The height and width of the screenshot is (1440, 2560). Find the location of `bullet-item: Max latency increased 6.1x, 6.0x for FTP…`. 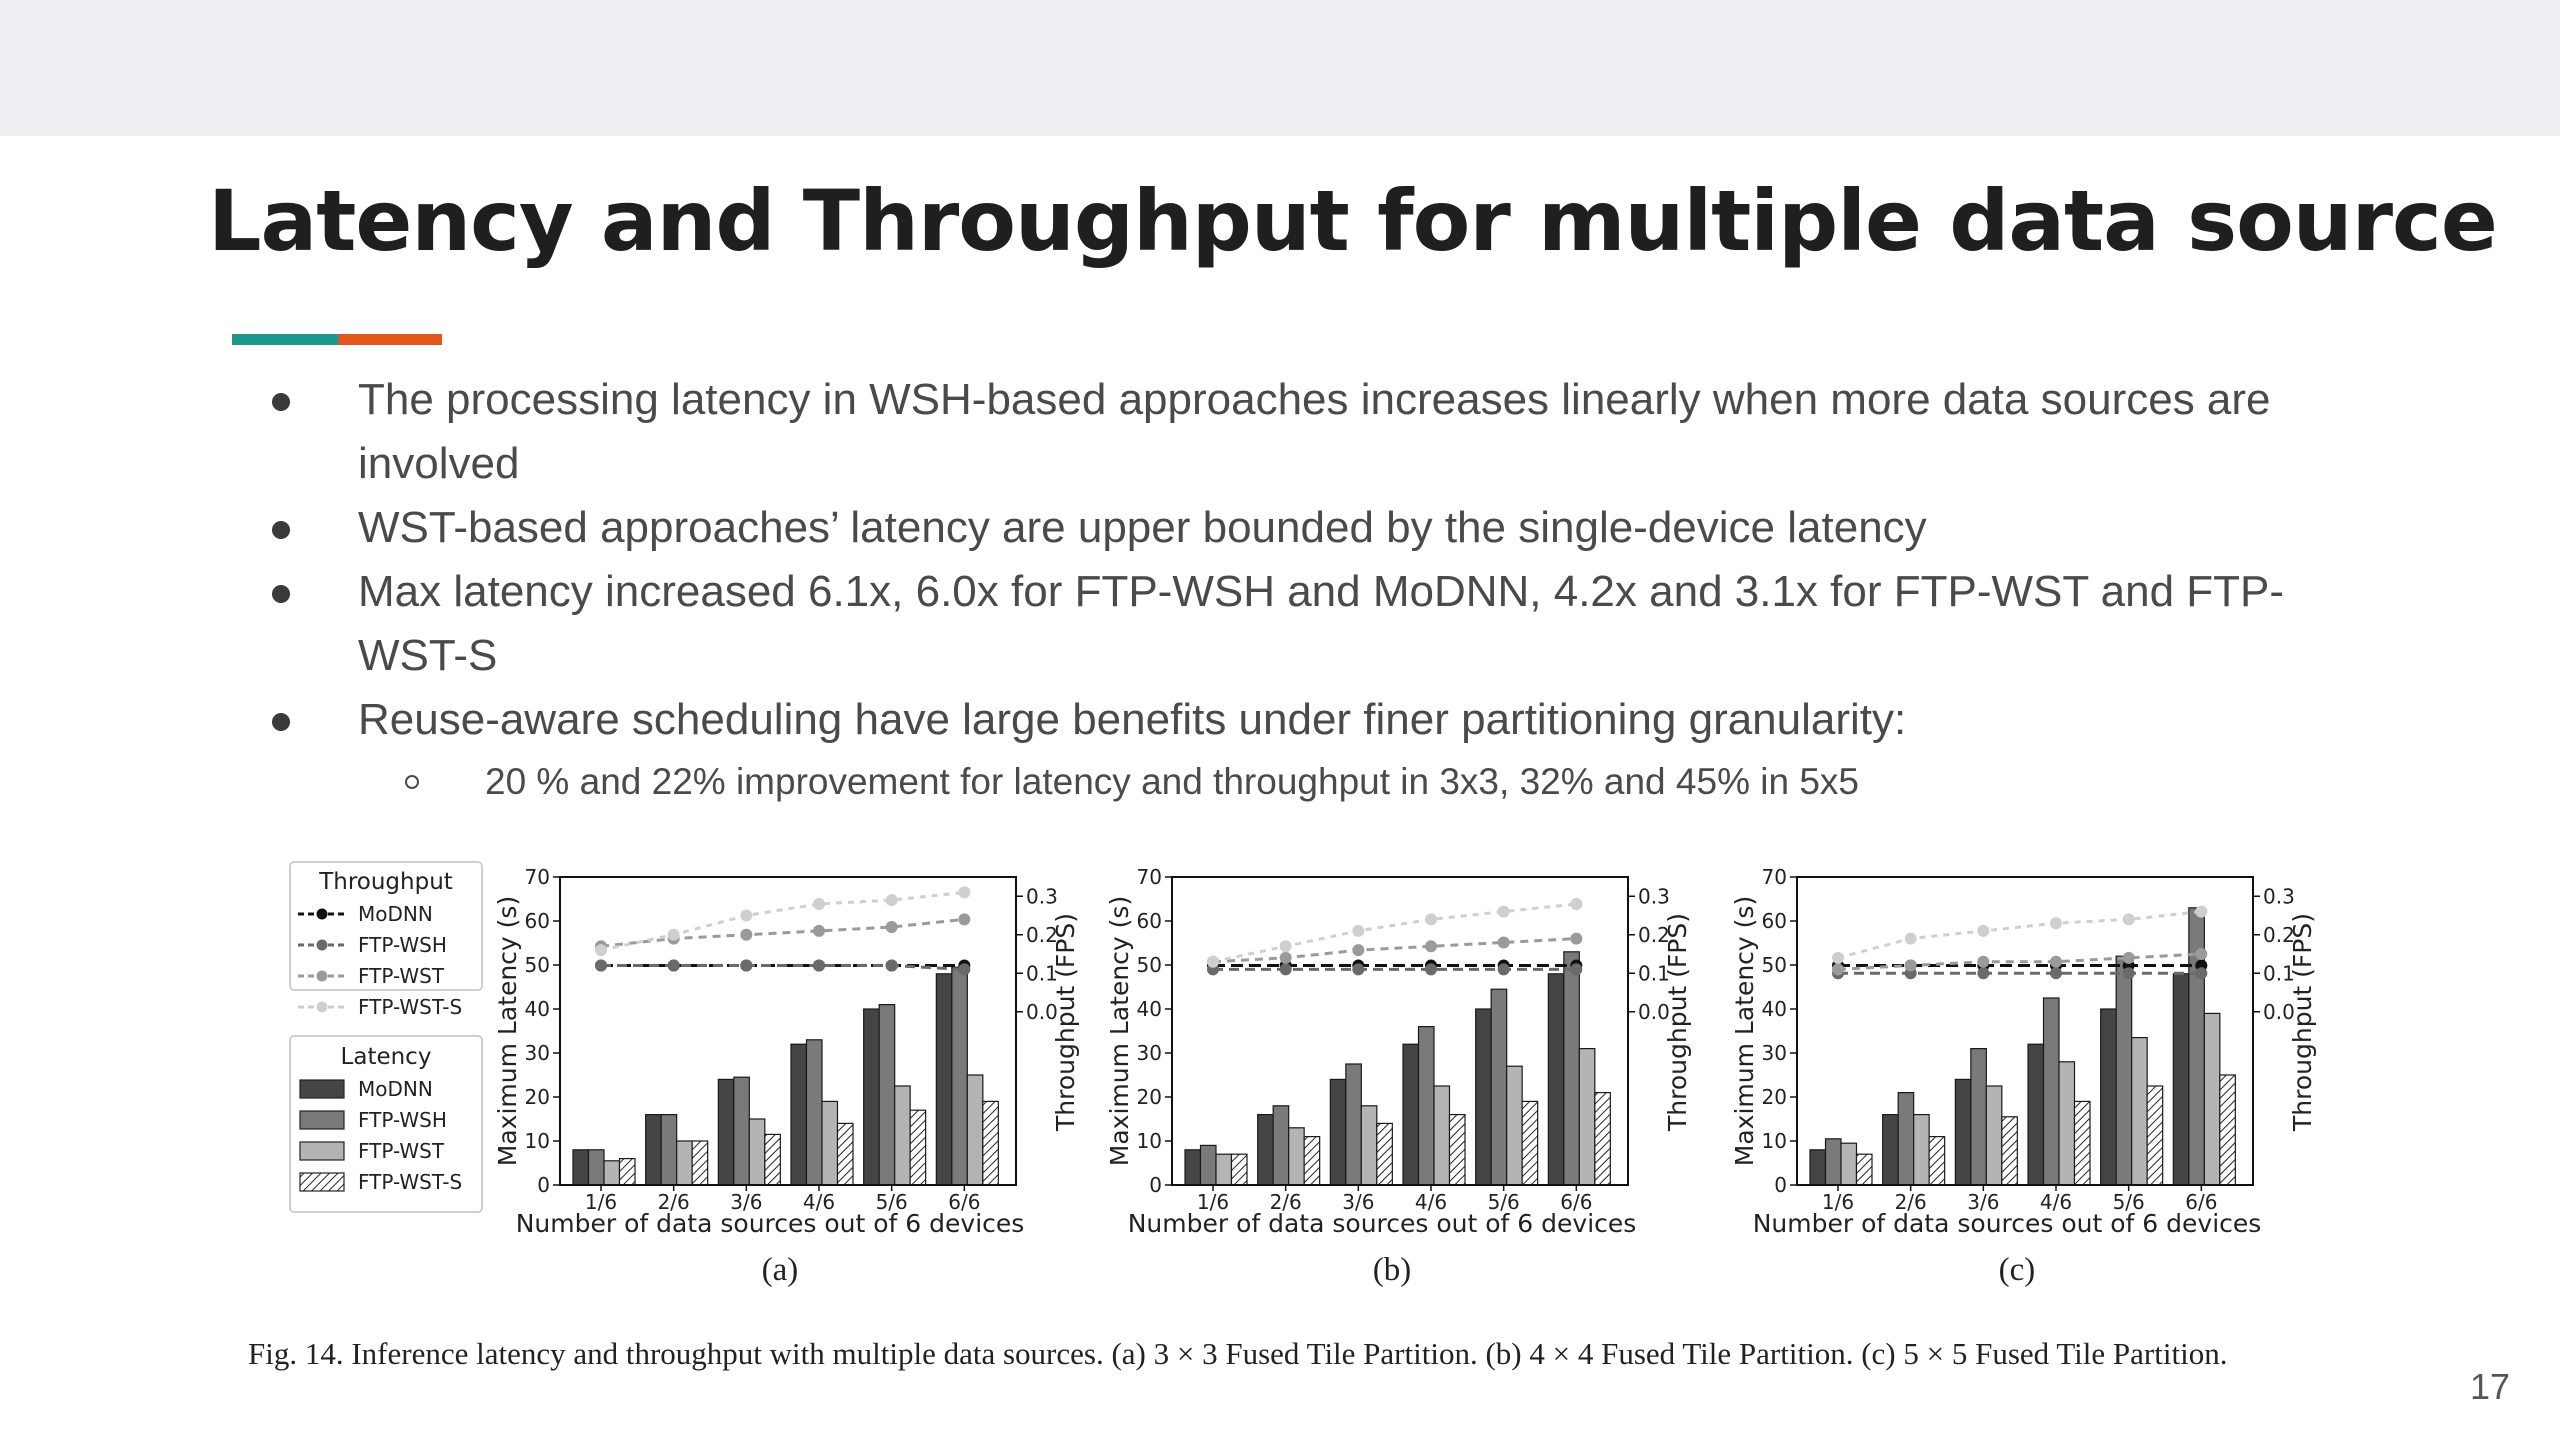

bullet-item: Max latency increased 6.1x, 6.0x for FTP… is located at coordinates (1290, 624).